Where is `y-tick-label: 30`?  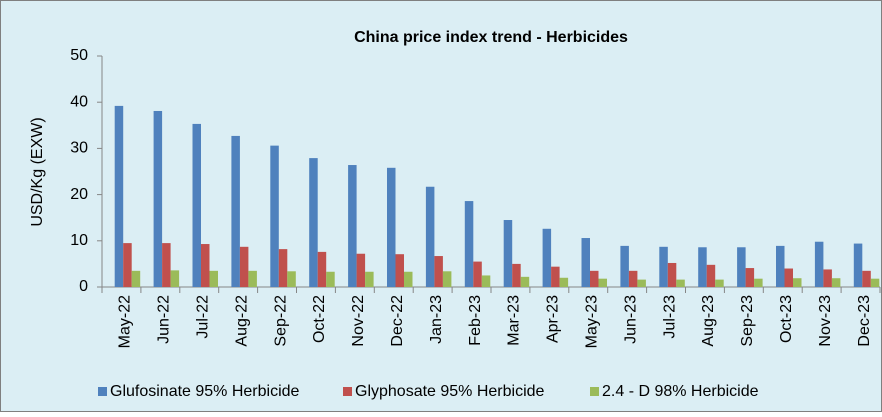 y-tick-label: 30 is located at coordinates (79, 148).